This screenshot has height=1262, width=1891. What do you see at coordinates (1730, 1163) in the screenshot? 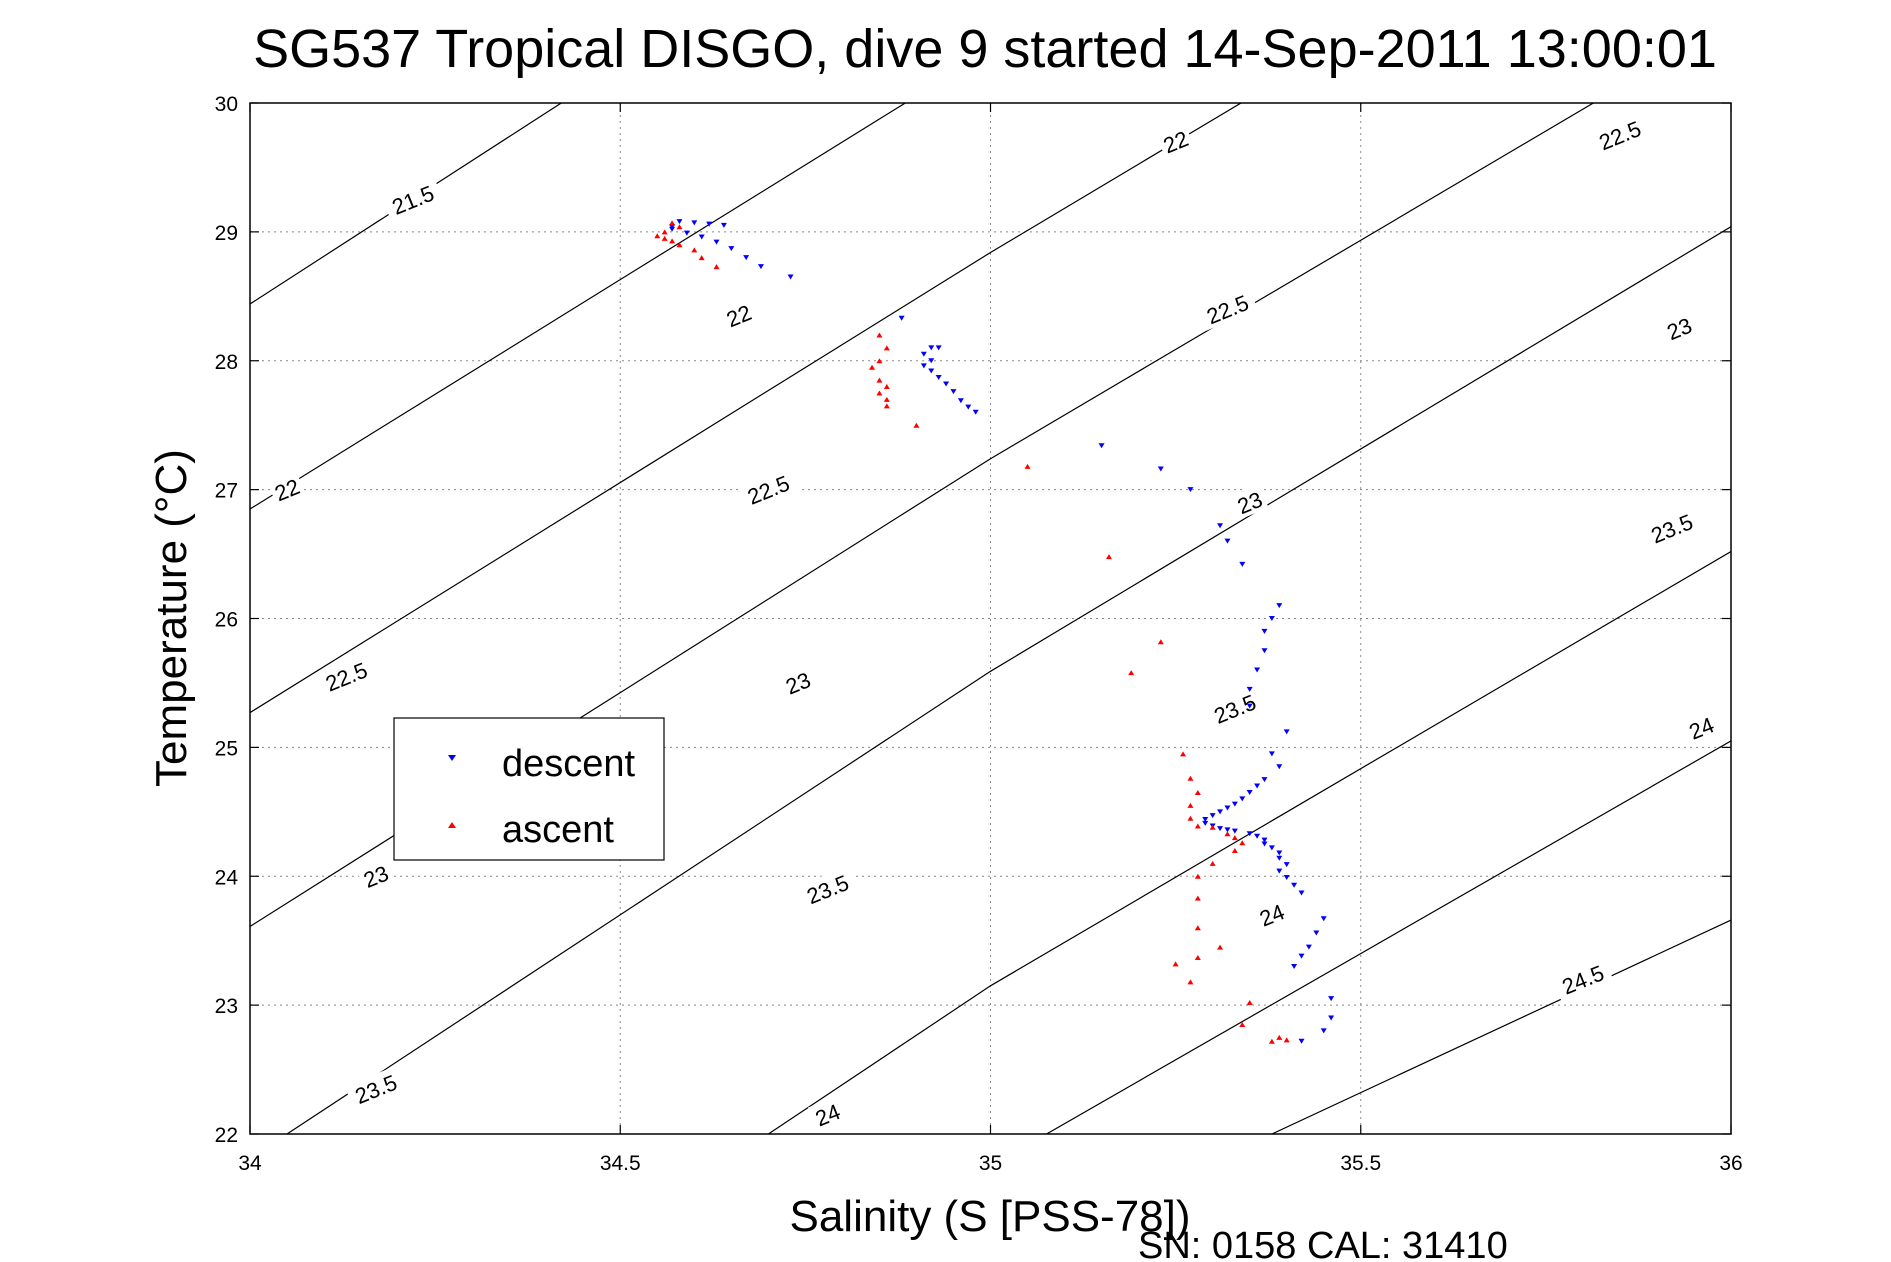
I see `x-tick-label: 36` at bounding box center [1730, 1163].